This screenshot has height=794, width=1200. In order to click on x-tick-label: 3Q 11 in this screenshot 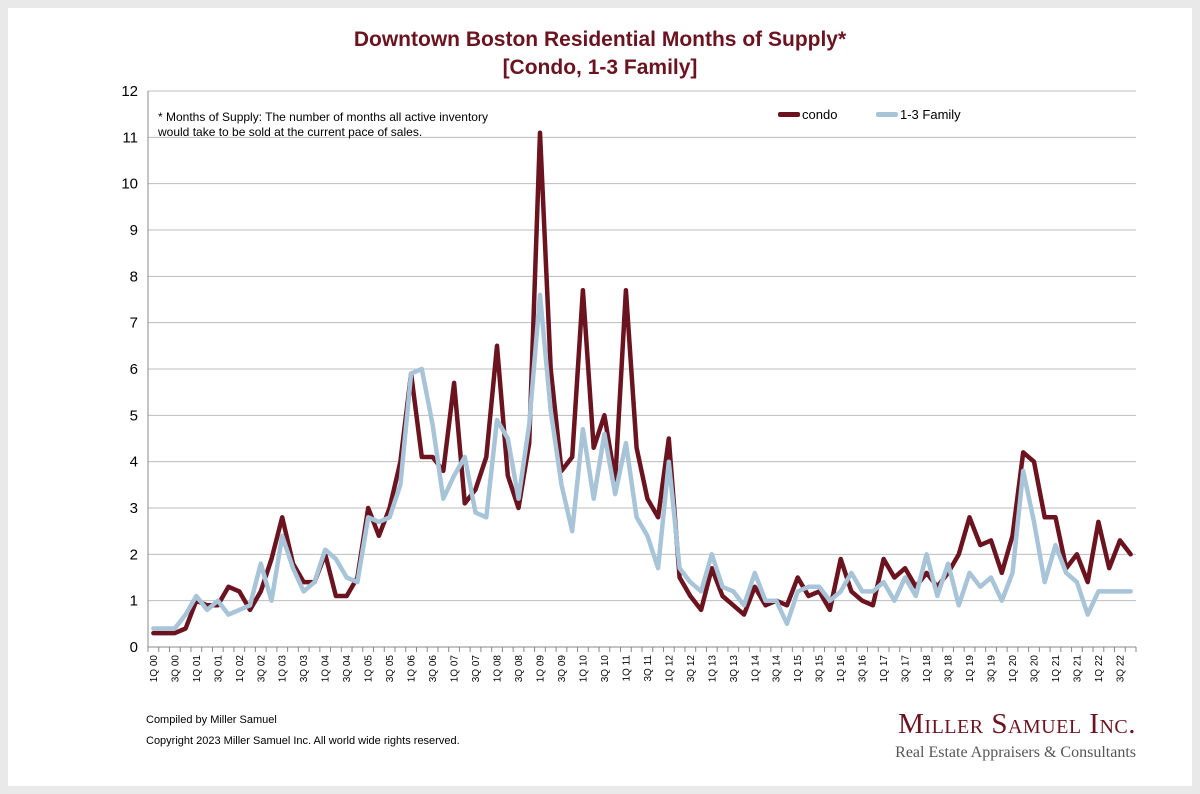, I will do `click(648, 668)`.